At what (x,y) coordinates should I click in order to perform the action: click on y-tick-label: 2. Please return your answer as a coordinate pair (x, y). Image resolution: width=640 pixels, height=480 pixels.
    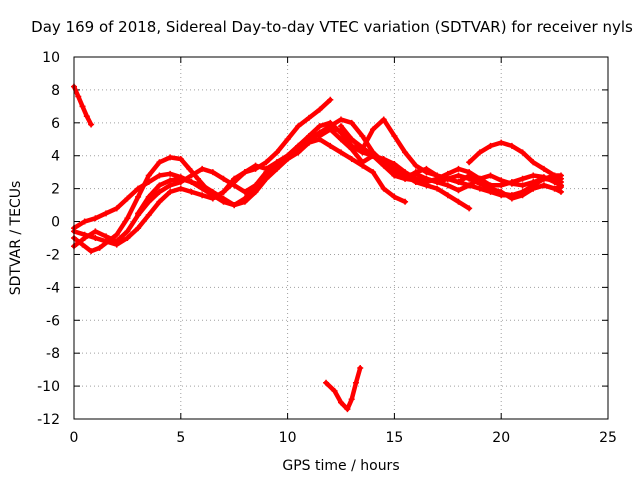
    Looking at the image, I should click on (55, 190).